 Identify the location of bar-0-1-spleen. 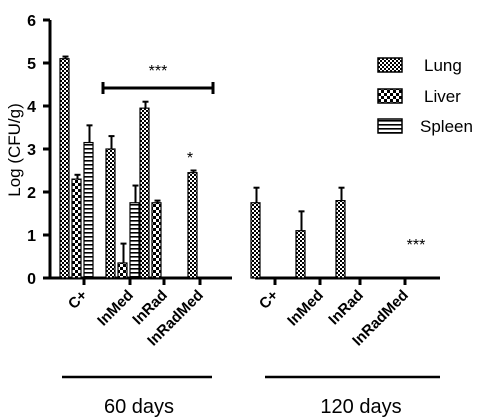
(134, 240).